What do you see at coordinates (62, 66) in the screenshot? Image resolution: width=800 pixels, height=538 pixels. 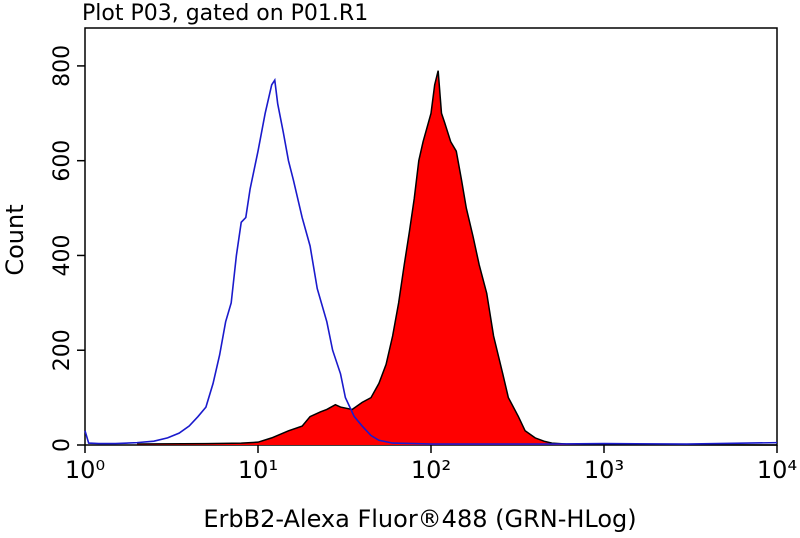 I see `y-tick-label: 800` at bounding box center [62, 66].